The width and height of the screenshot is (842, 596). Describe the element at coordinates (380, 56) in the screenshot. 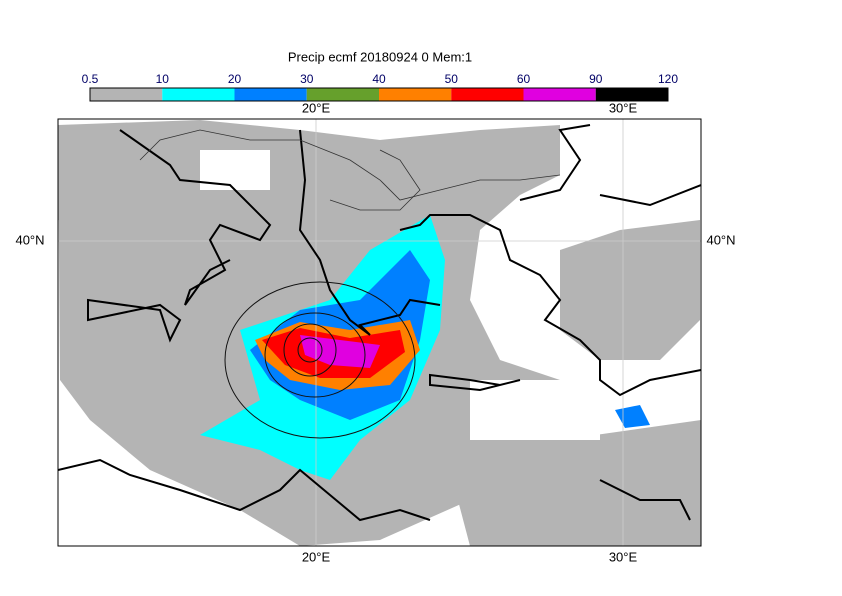

I see `title: Precip ecmf 20180924 0 Mem:1` at that location.